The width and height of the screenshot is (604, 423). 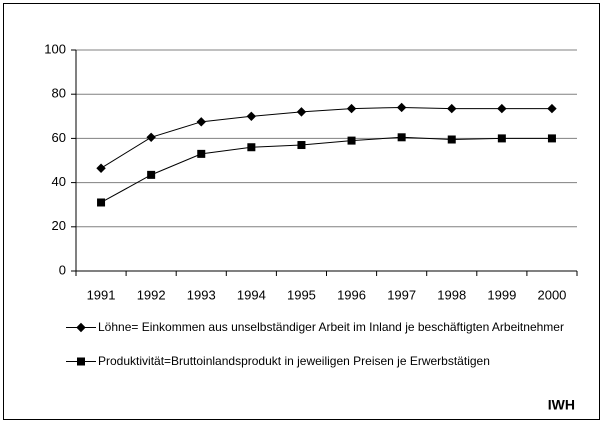 What do you see at coordinates (451, 294) in the screenshot?
I see `x-tick-label: 1998` at bounding box center [451, 294].